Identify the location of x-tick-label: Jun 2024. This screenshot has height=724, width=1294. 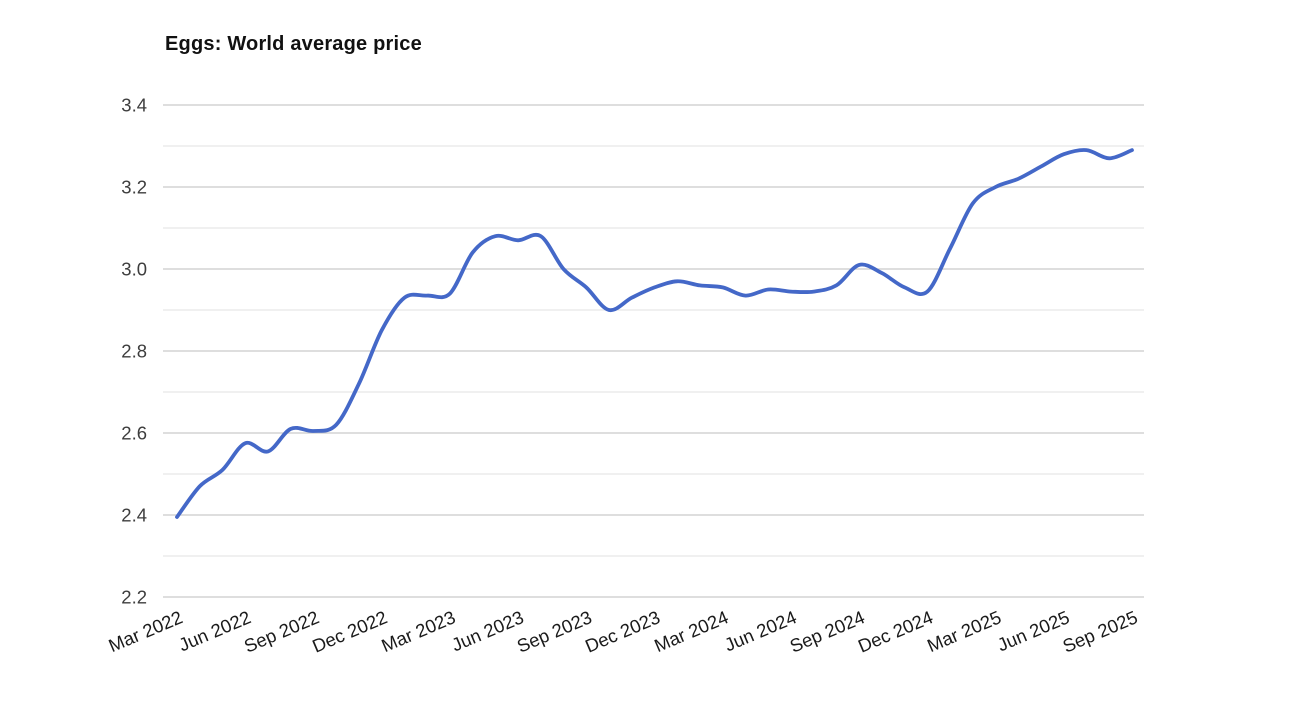
(760, 630).